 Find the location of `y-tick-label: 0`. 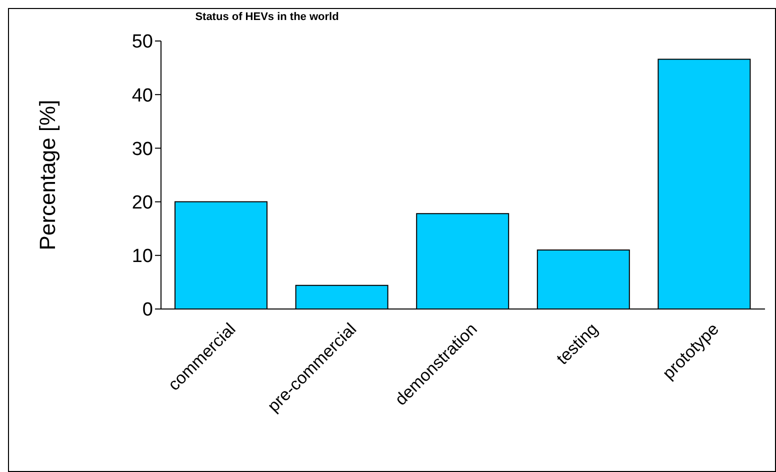

y-tick-label: 0 is located at coordinates (147, 310).